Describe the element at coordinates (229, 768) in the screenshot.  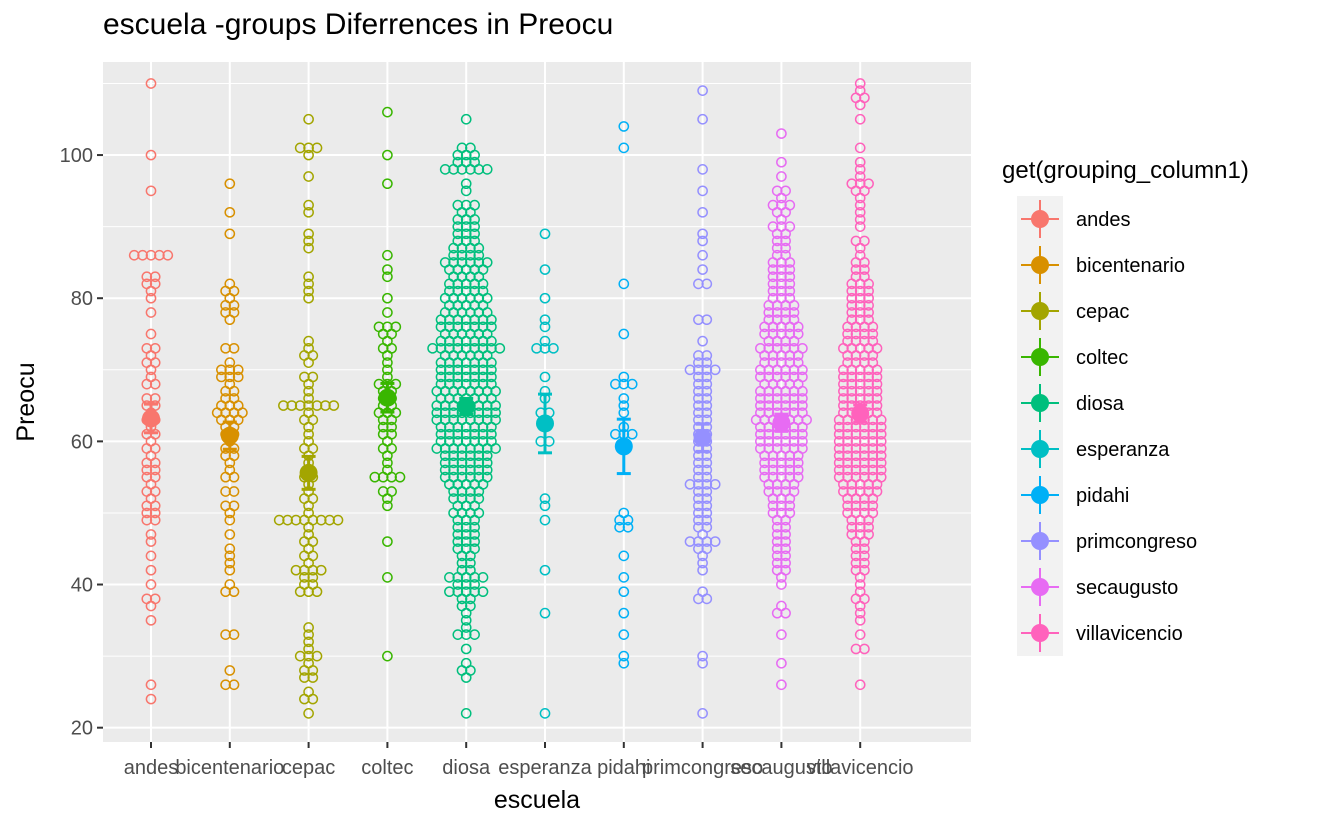
I see `x-tick-label: bicentenario` at that location.